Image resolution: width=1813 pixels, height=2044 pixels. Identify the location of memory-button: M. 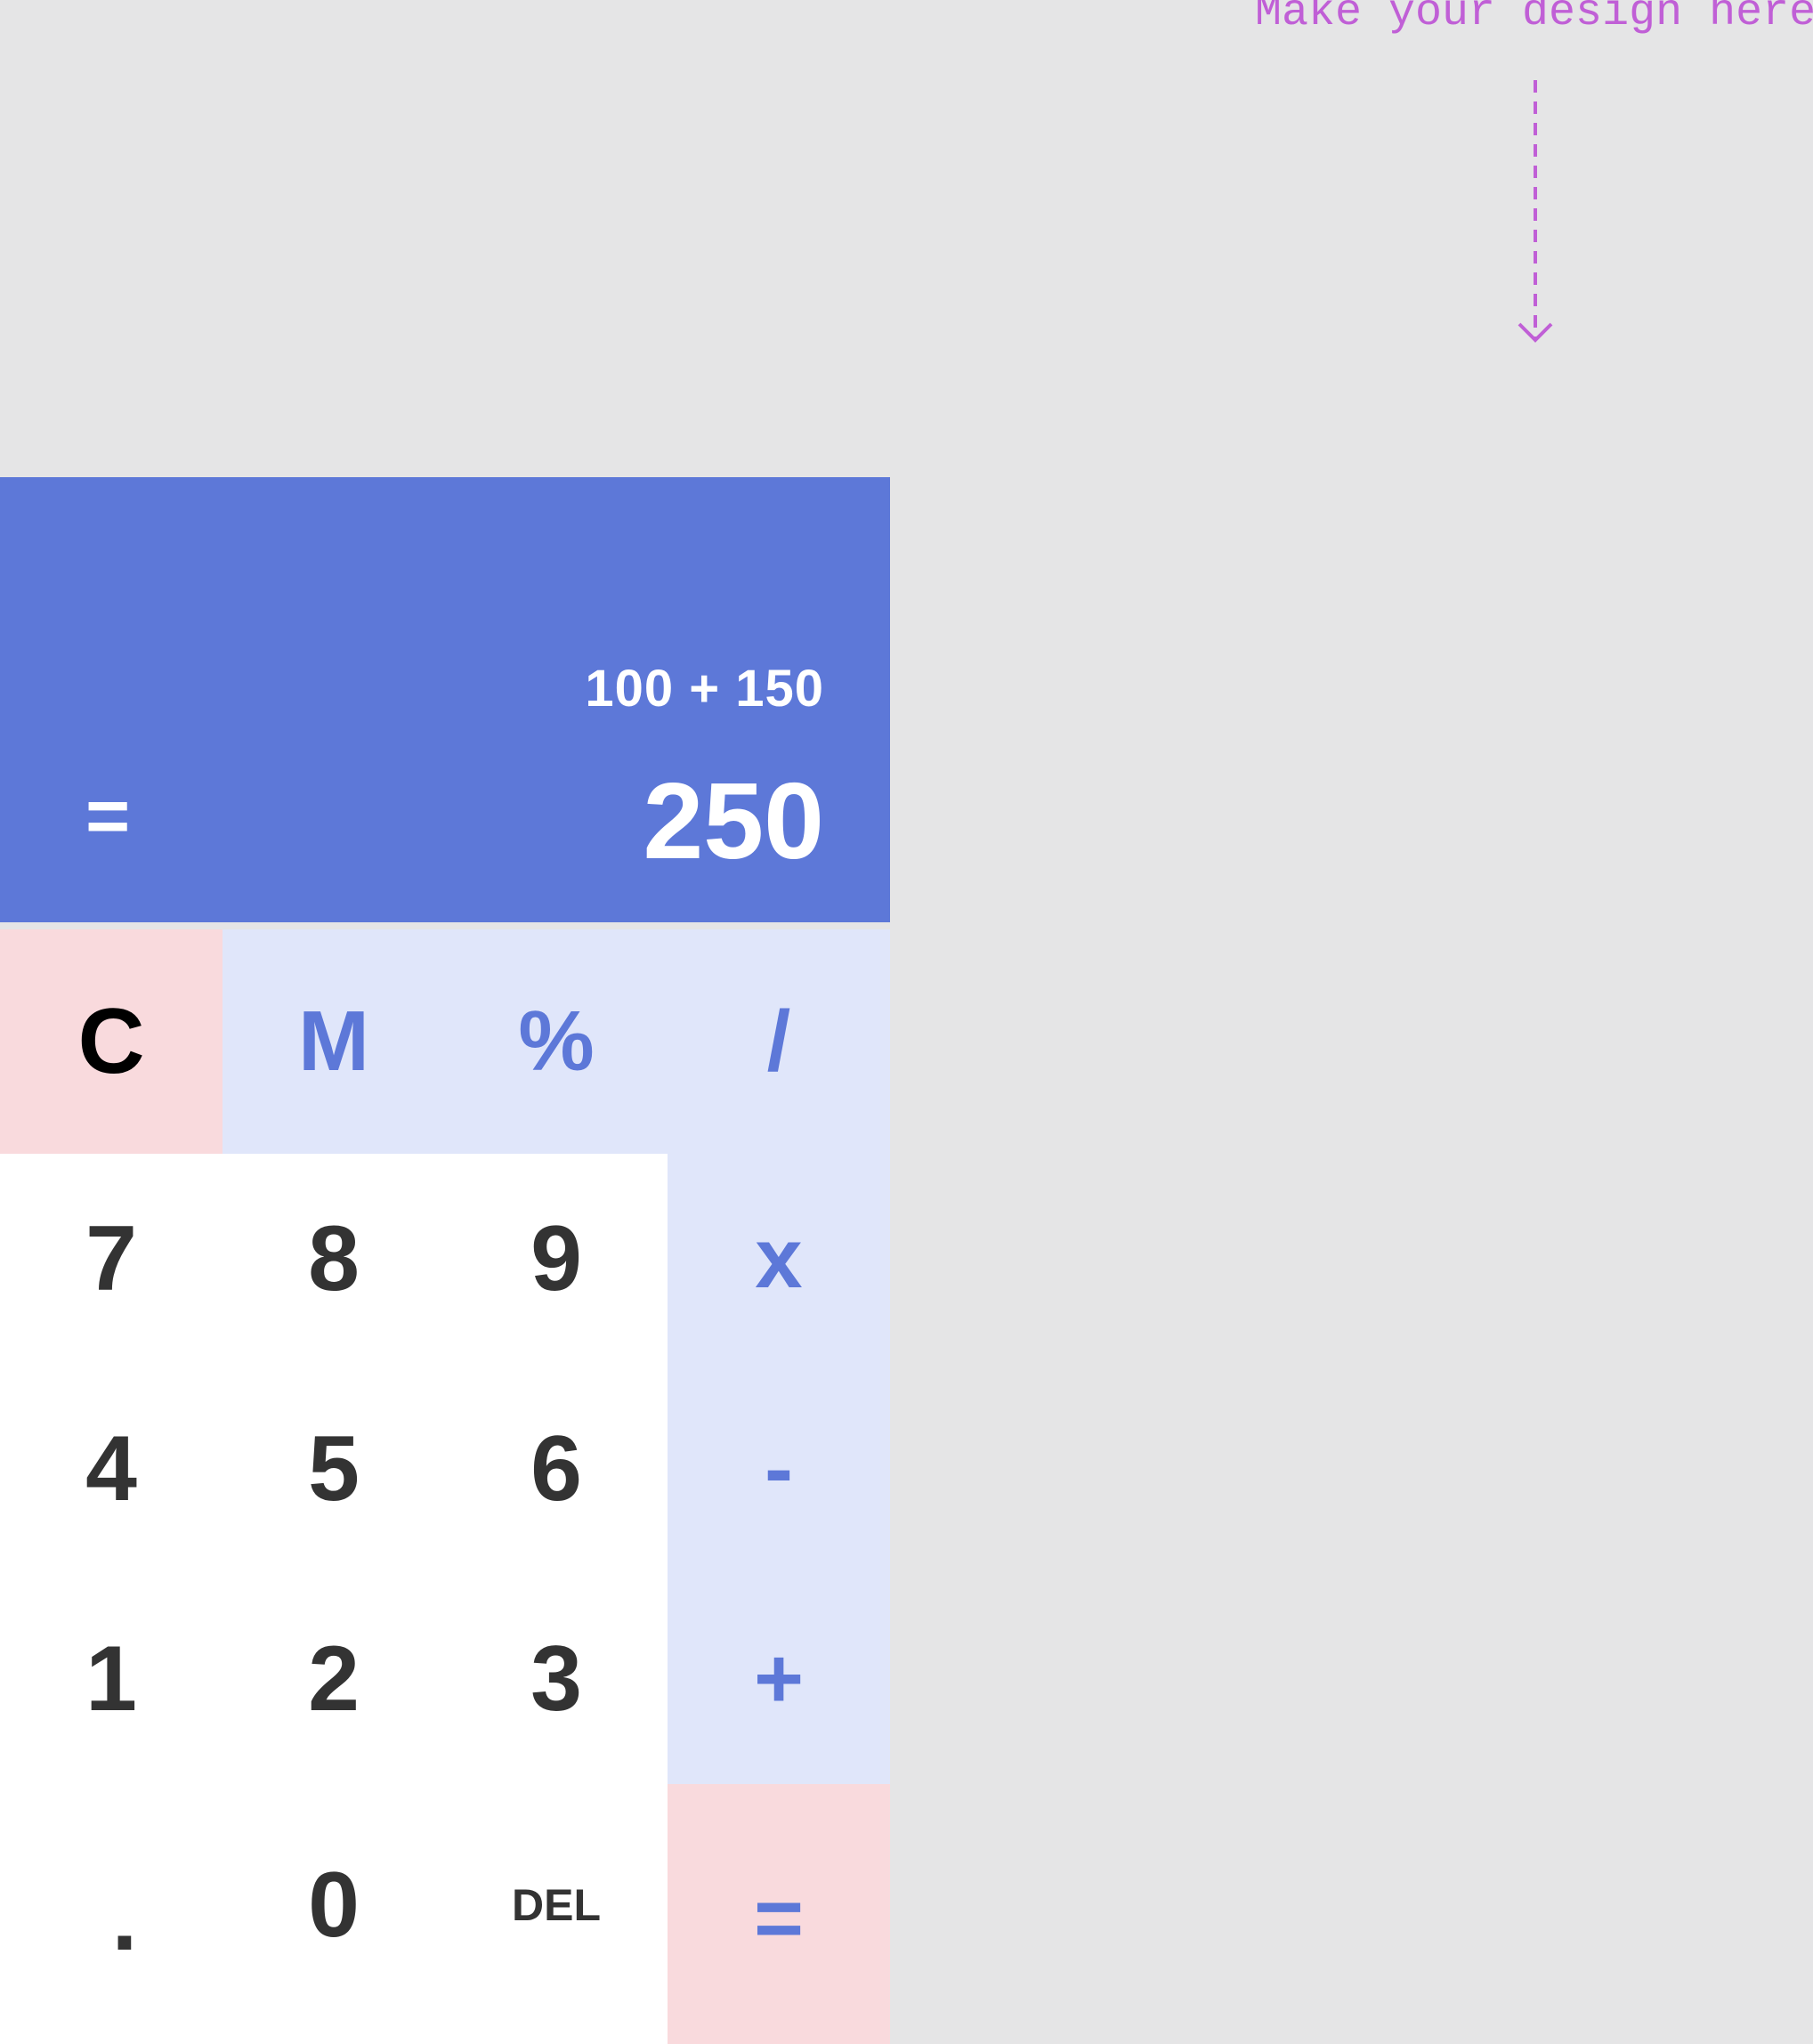
(334, 1041).